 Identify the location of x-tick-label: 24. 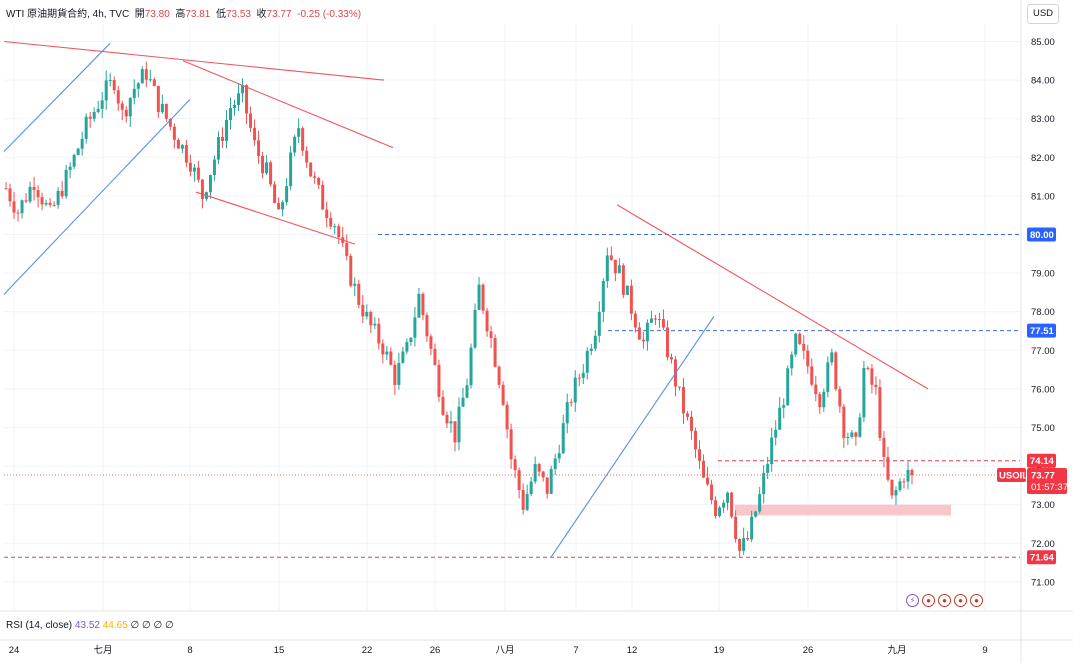
(14, 650).